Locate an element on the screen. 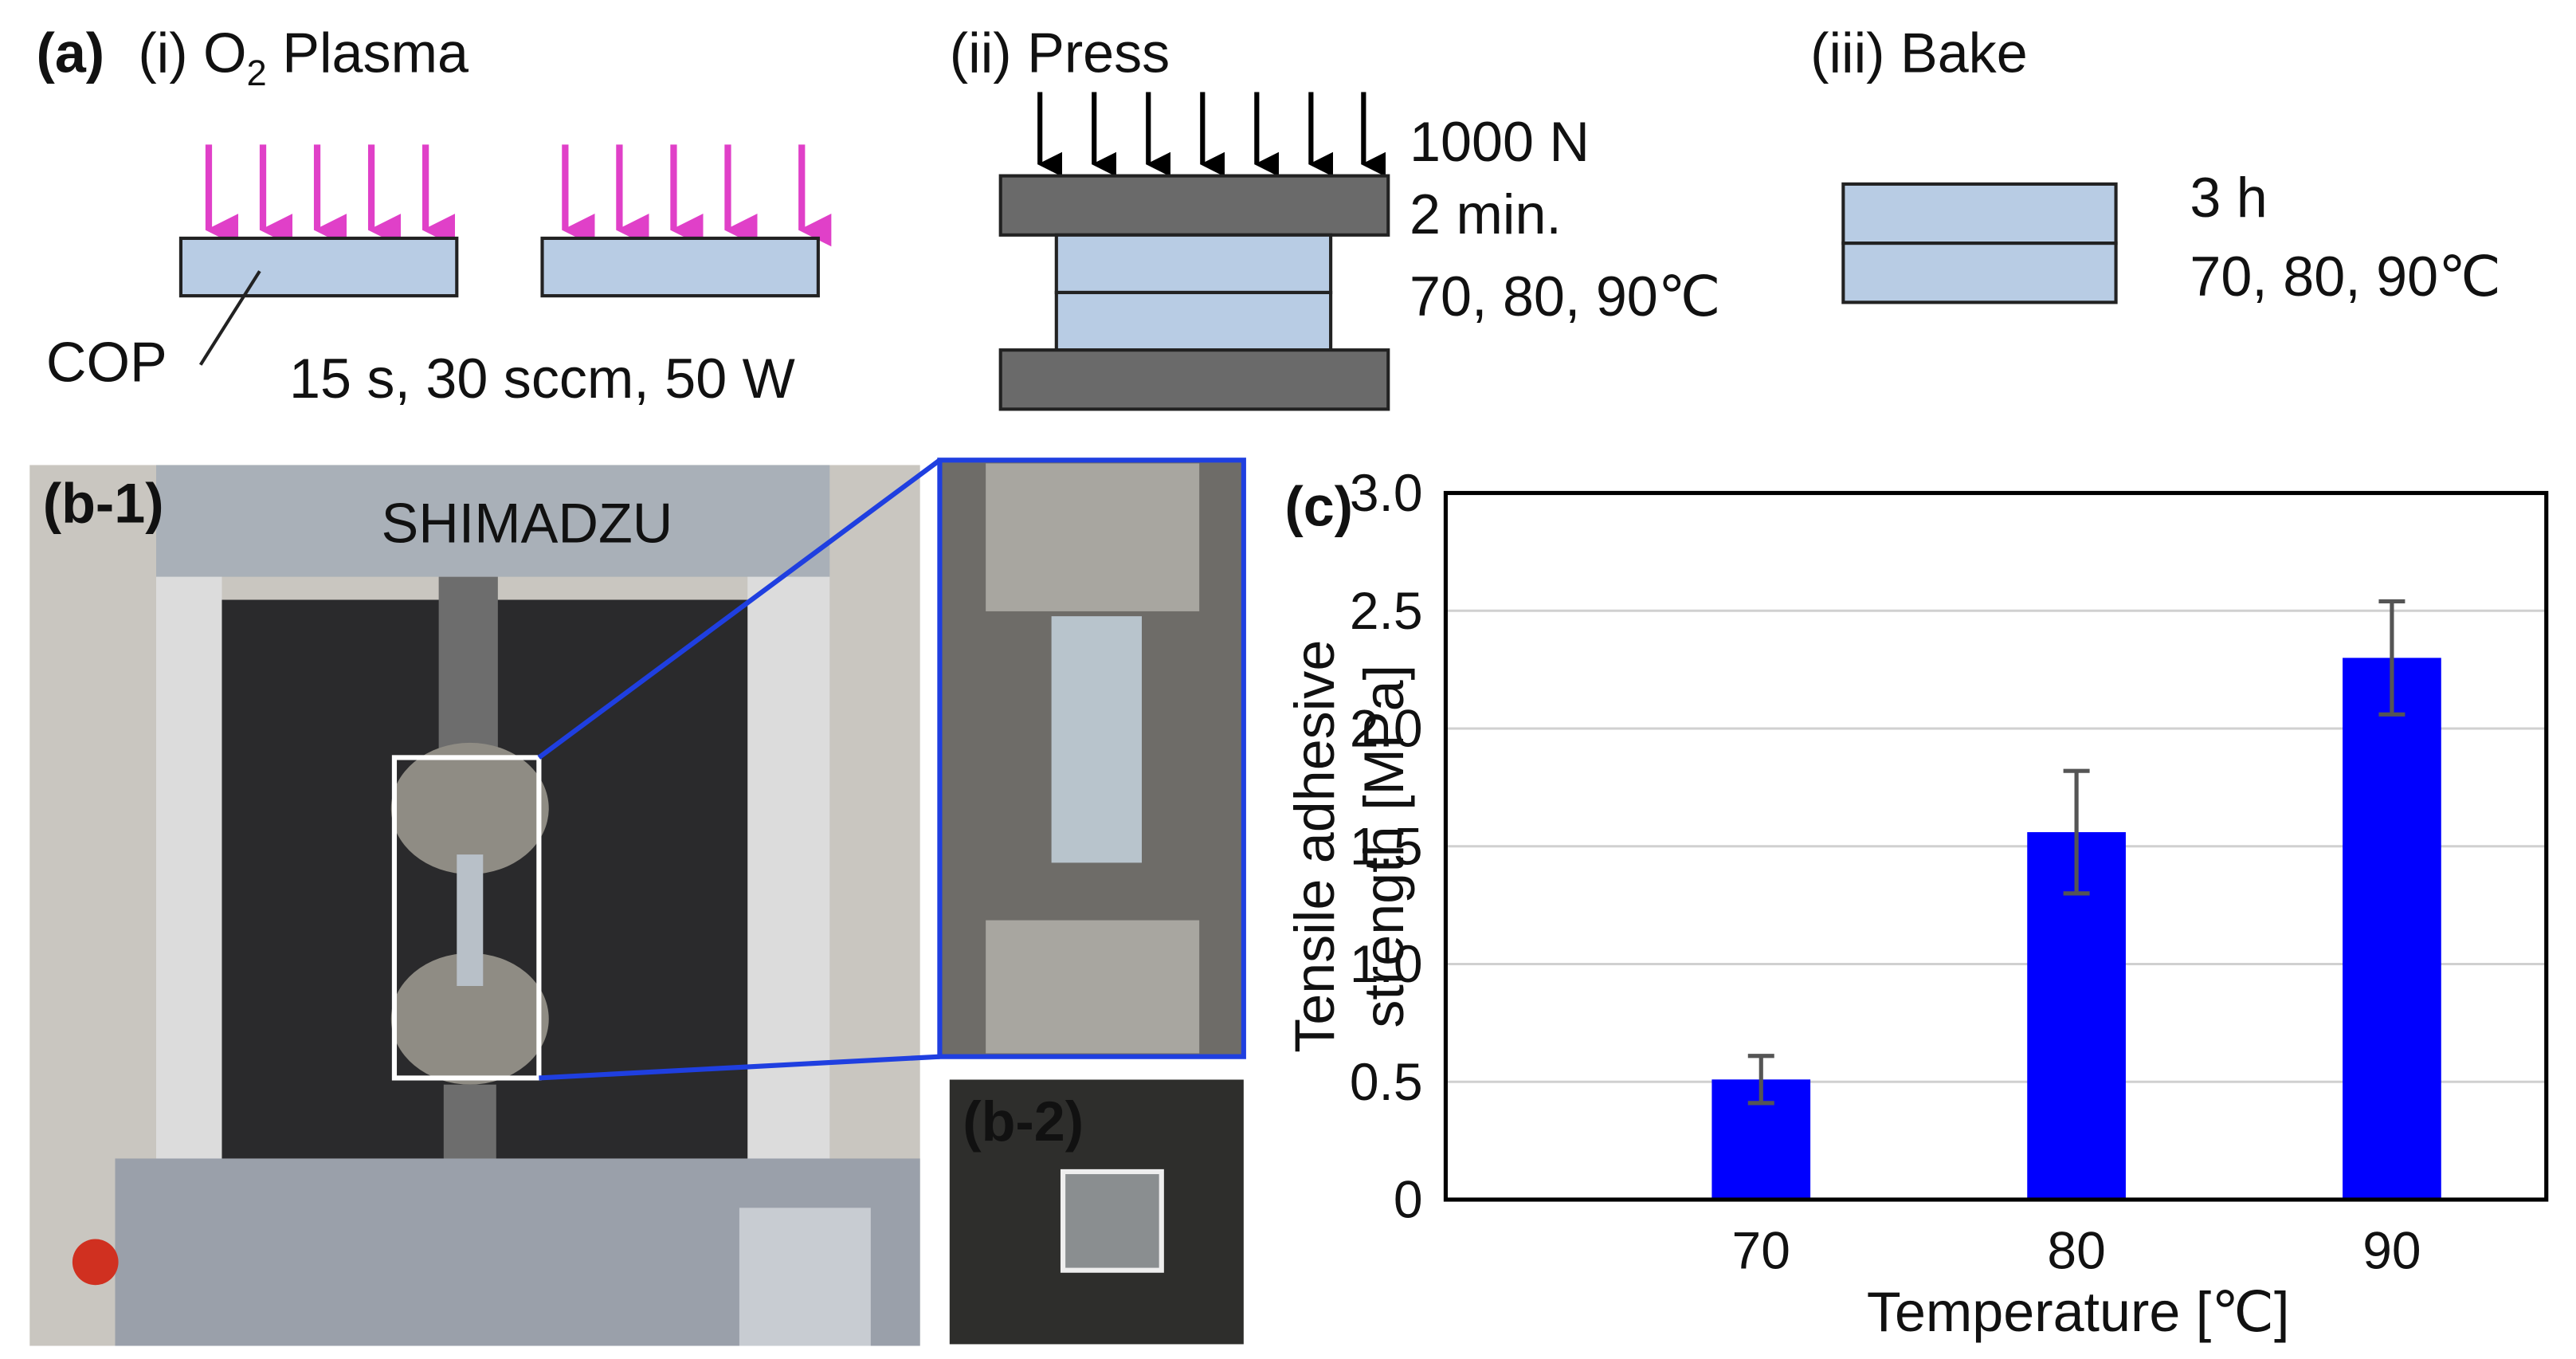 Image resolution: width=2576 pixels, height=1359 pixels. step-title: (iii) Bake is located at coordinates (1919, 53).